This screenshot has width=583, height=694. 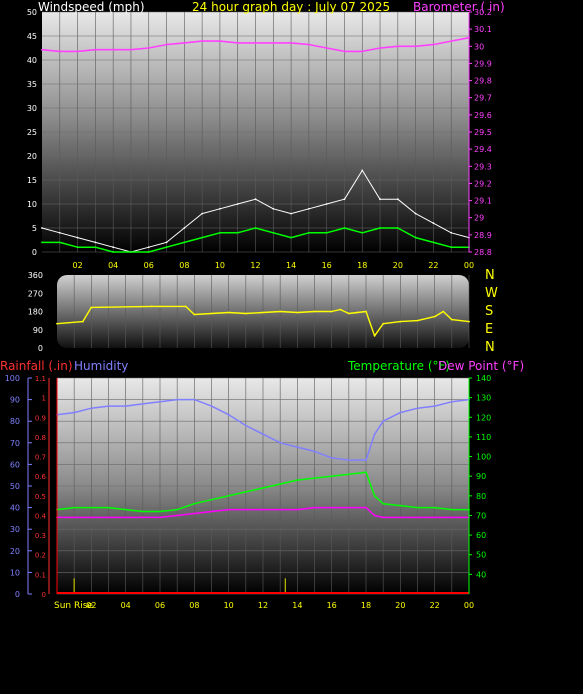 What do you see at coordinates (483, 98) in the screenshot?
I see `baro-ytick-label: 29.7` at bounding box center [483, 98].